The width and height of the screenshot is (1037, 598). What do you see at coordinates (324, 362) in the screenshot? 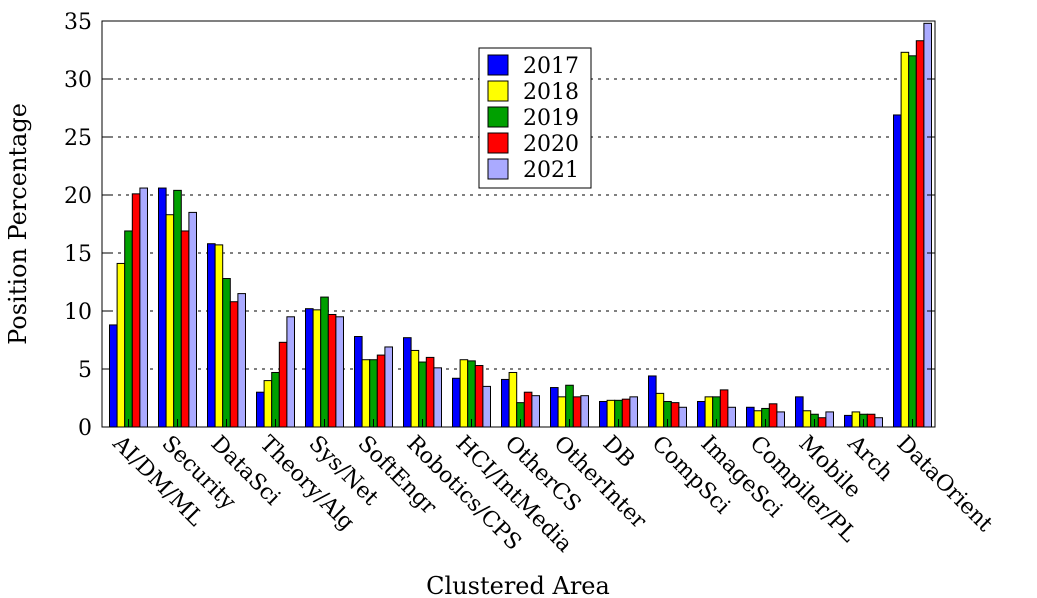
I see `bar-2019-sys-net` at bounding box center [324, 362].